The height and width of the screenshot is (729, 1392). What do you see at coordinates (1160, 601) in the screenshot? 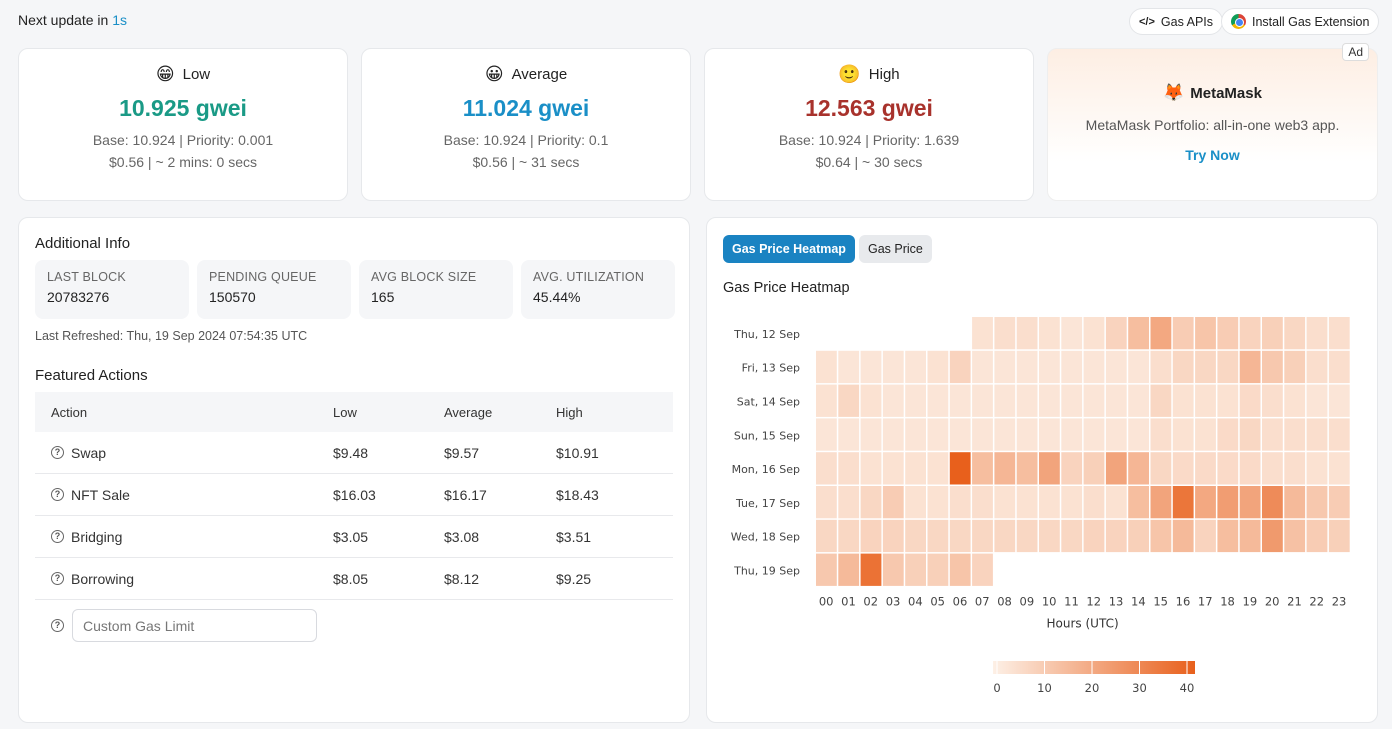
I see `x-tick-label: 15` at bounding box center [1160, 601].